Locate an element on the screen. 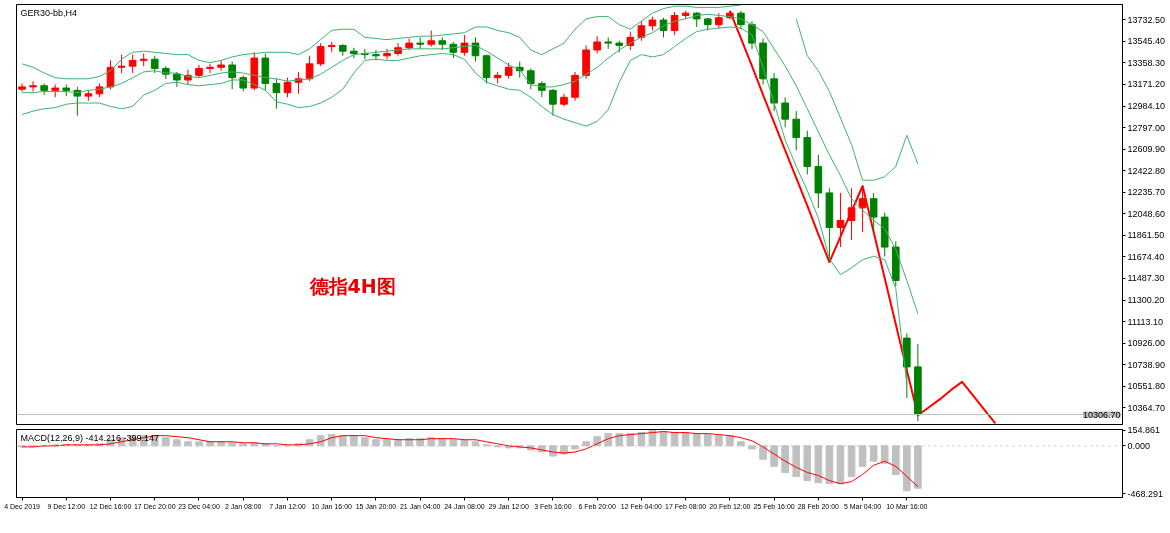 Image resolution: width=1170 pixels, height=533 pixels. y-tick-label: -468.291 is located at coordinates (1145, 493).